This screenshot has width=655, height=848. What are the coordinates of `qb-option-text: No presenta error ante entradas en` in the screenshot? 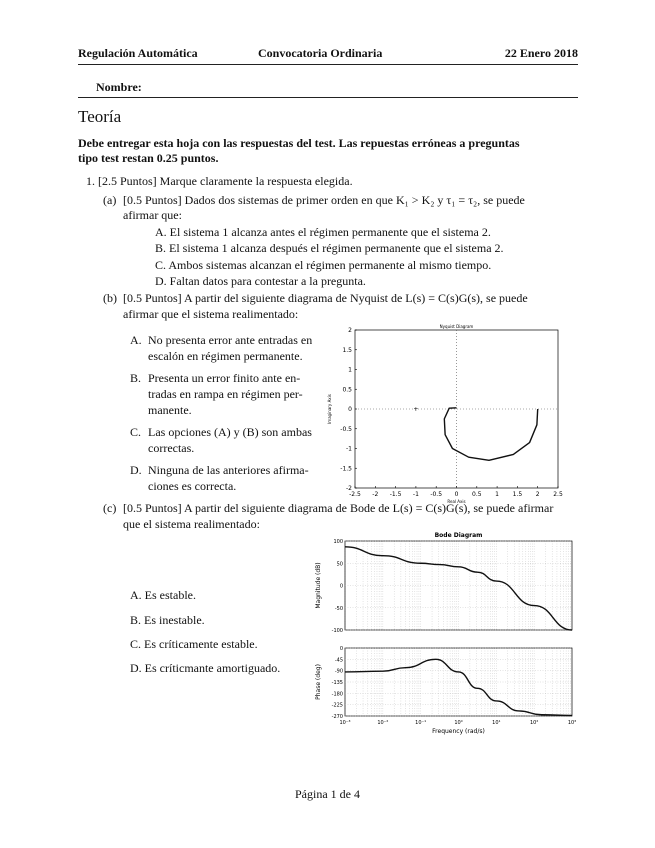 It's located at (230, 340).